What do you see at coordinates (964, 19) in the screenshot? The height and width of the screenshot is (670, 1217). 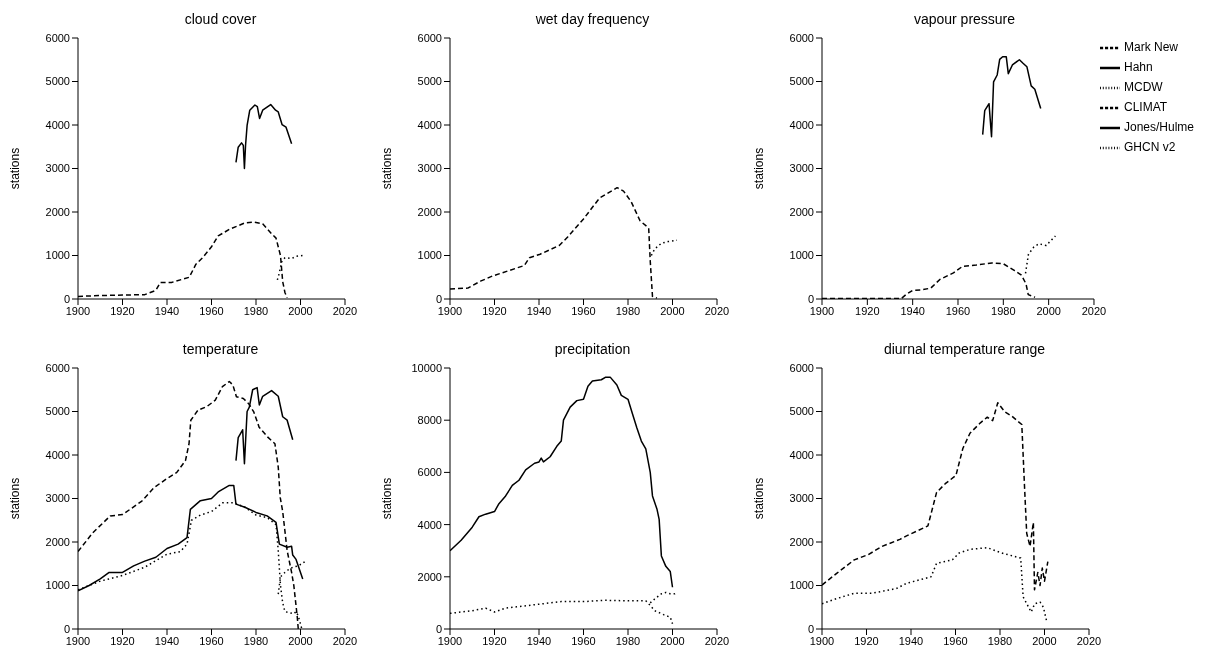 I see `chart-title: vapour pressure` at bounding box center [964, 19].